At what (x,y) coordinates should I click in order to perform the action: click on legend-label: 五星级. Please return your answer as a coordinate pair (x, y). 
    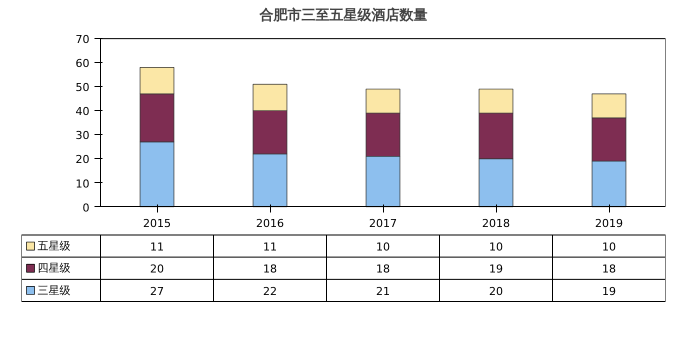
    Looking at the image, I should click on (54, 246).